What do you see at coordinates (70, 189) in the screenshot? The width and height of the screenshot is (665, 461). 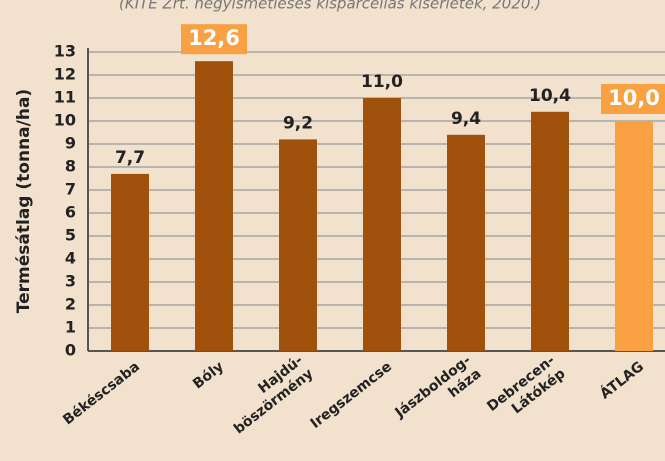 I see `y-tick-label: 7` at bounding box center [70, 189].